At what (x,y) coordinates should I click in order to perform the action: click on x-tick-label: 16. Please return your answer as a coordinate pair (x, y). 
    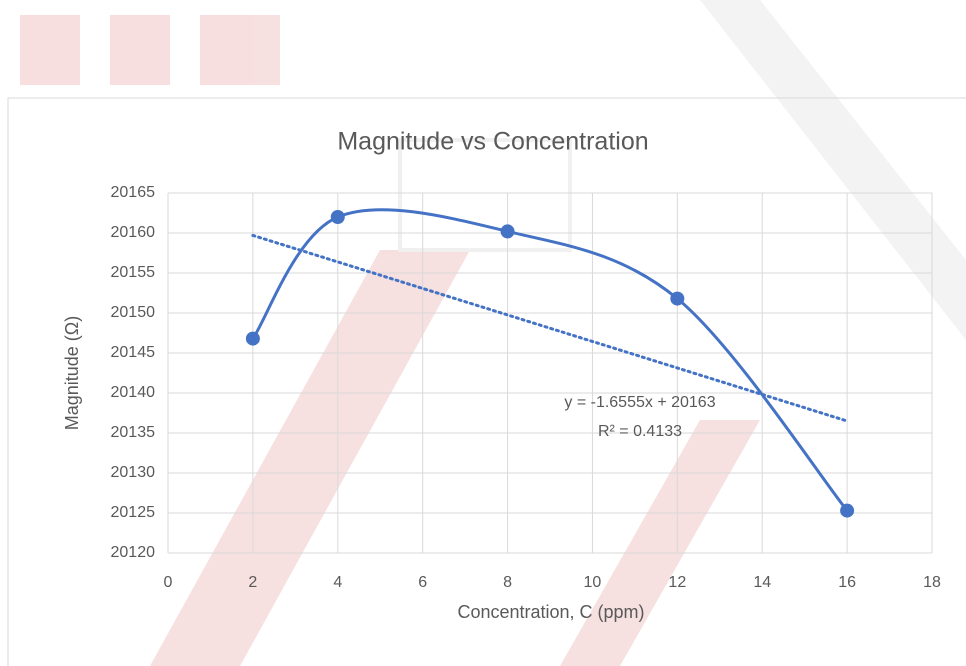
    Looking at the image, I should click on (847, 582).